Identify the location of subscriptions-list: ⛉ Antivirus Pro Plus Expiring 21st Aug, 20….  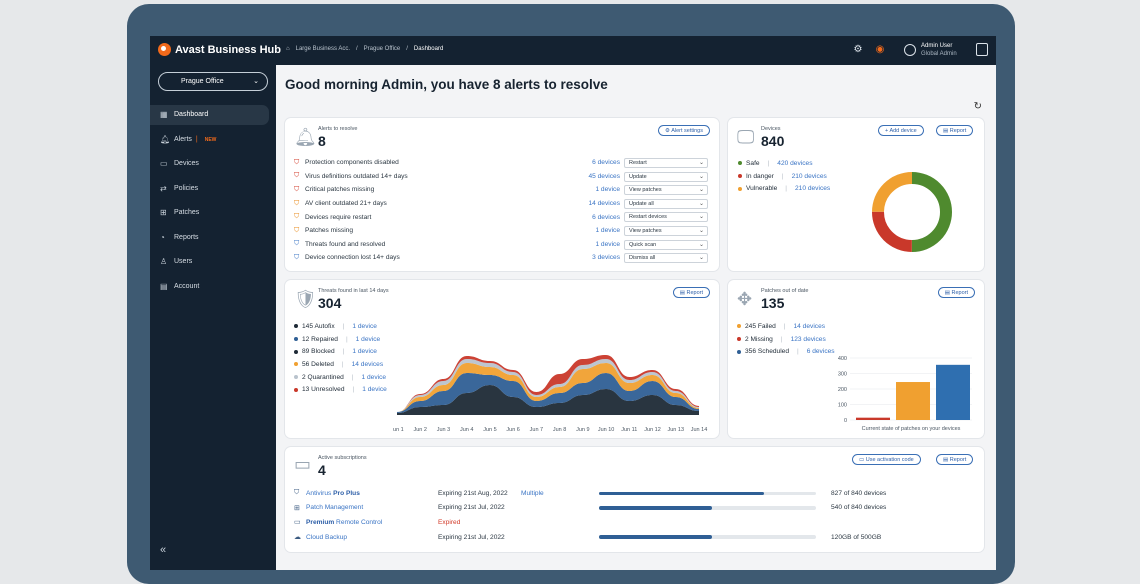
(639, 515).